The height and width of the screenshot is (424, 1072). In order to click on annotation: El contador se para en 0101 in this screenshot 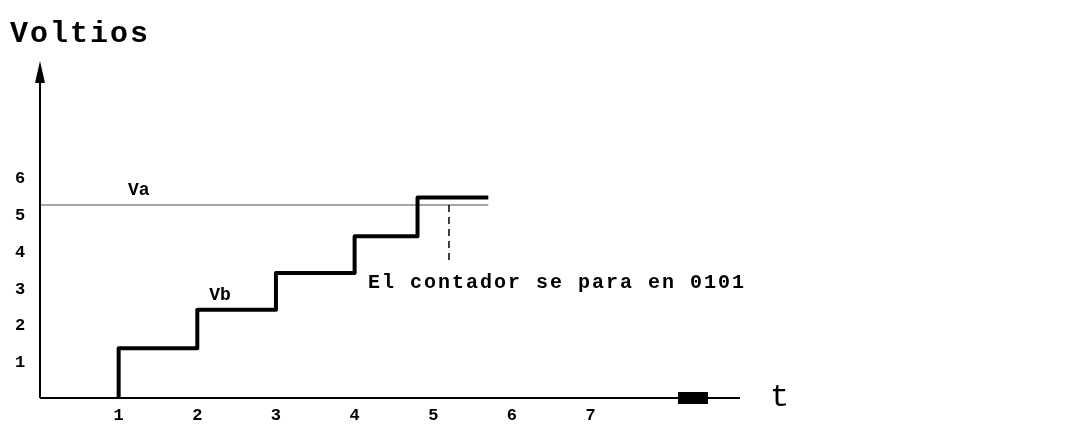, I will do `click(557, 282)`.